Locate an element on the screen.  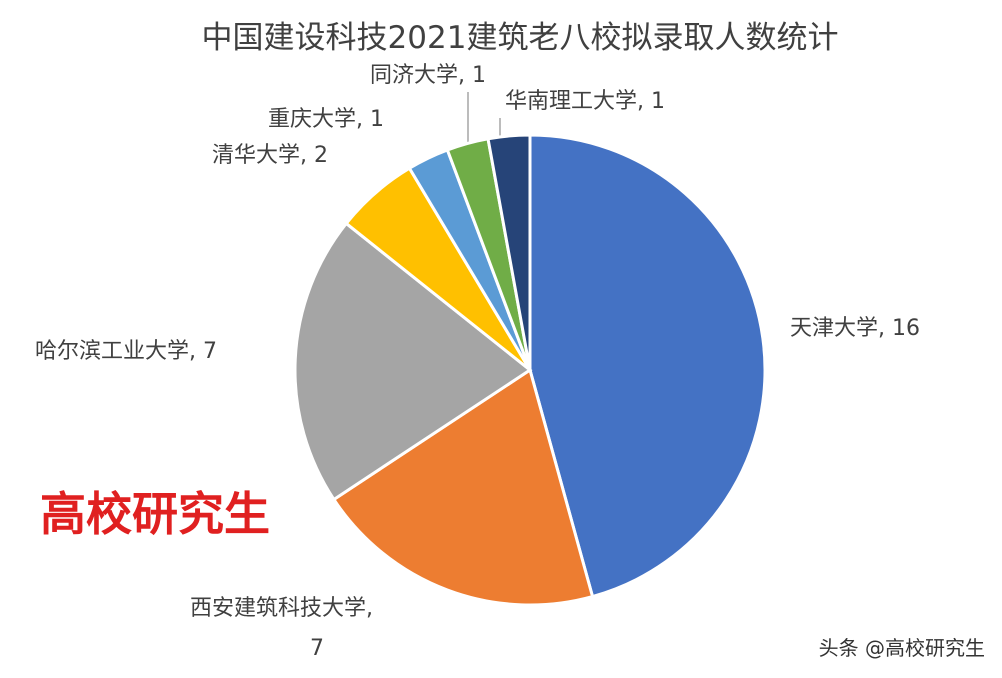
category-label: 哈尔滨工业大学 is located at coordinates (112, 351).